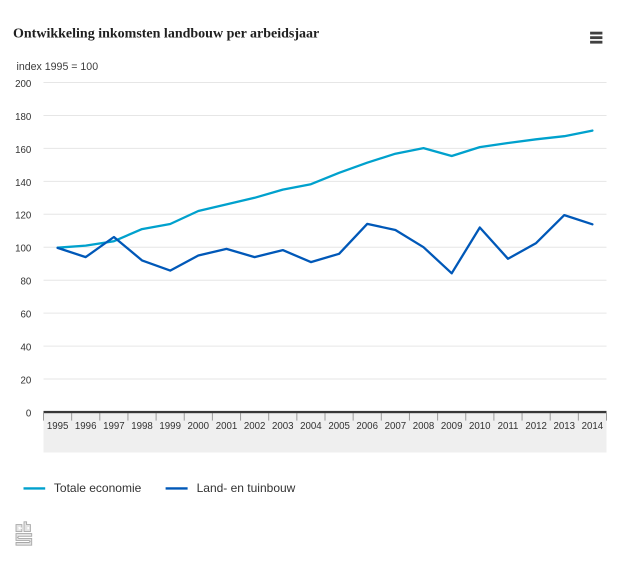 Image resolution: width=638 pixels, height=561 pixels. What do you see at coordinates (311, 426) in the screenshot?
I see `svg-text: 2004` at bounding box center [311, 426].